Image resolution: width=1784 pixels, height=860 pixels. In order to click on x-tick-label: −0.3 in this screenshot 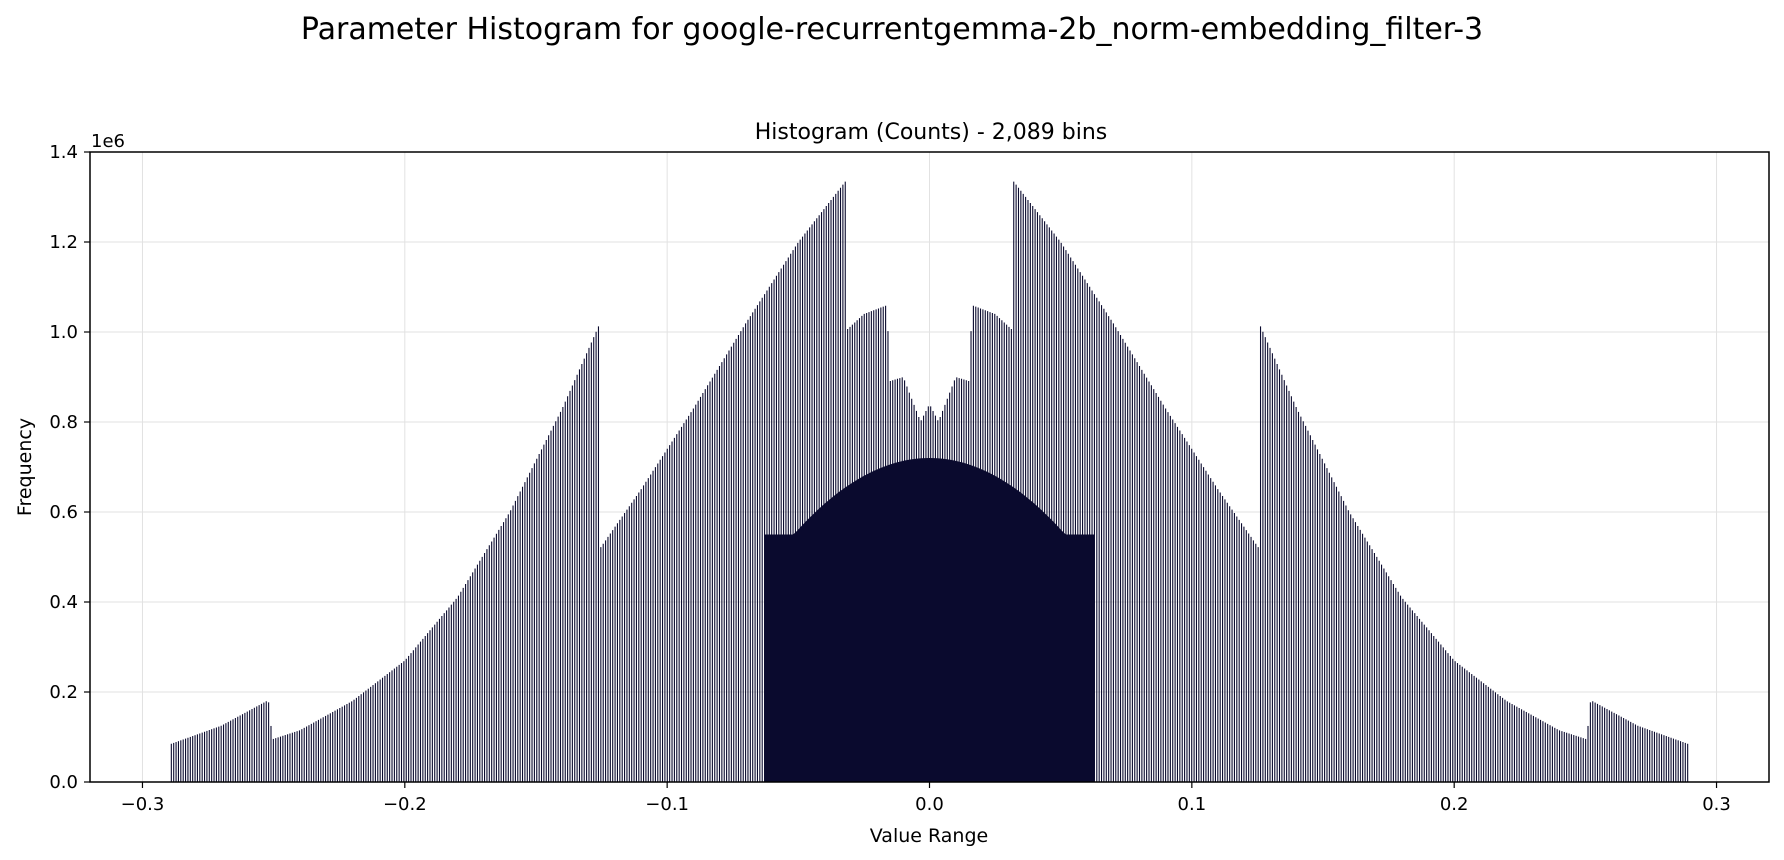, I will do `click(143, 804)`.